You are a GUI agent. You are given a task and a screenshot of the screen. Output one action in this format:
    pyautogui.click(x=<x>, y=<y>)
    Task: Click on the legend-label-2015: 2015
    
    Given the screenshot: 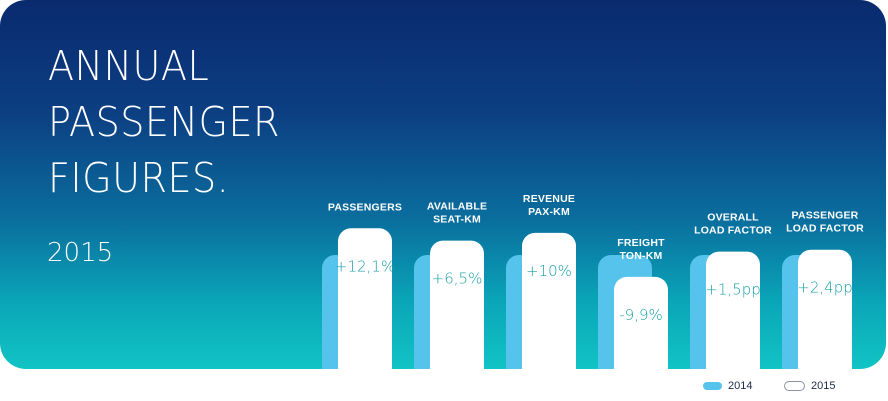 What is the action you would take?
    pyautogui.click(x=823, y=386)
    